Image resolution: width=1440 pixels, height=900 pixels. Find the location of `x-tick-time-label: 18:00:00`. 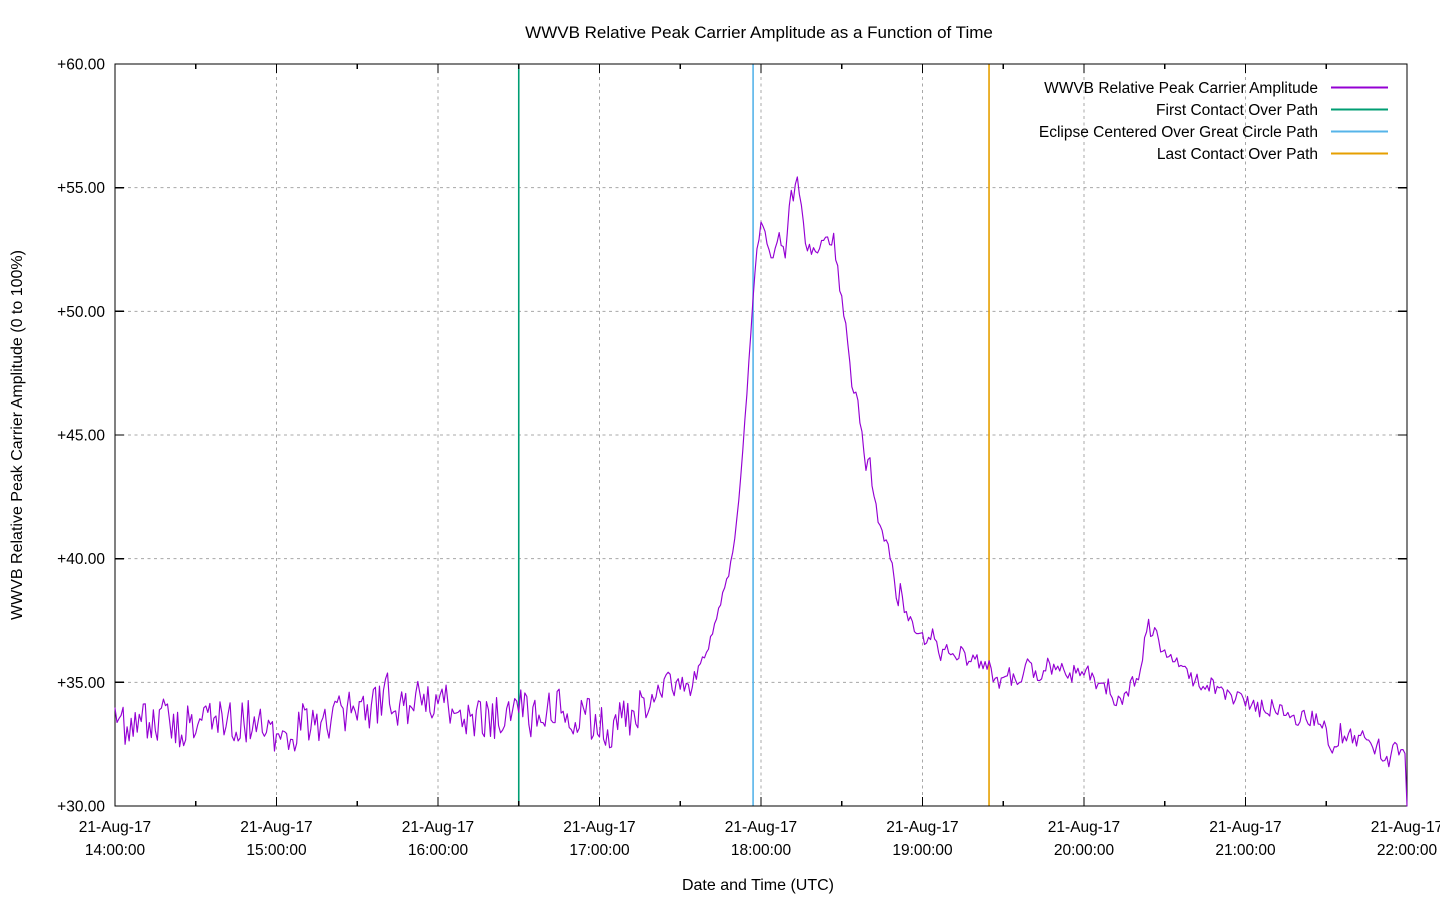

x-tick-time-label: 18:00:00 is located at coordinates (761, 850).